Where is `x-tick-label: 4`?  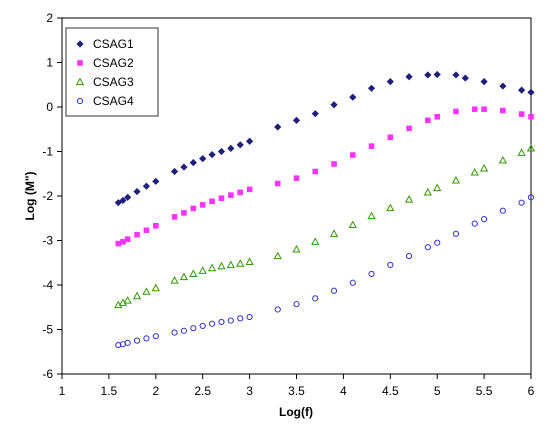 x-tick-label: 4 is located at coordinates (343, 391).